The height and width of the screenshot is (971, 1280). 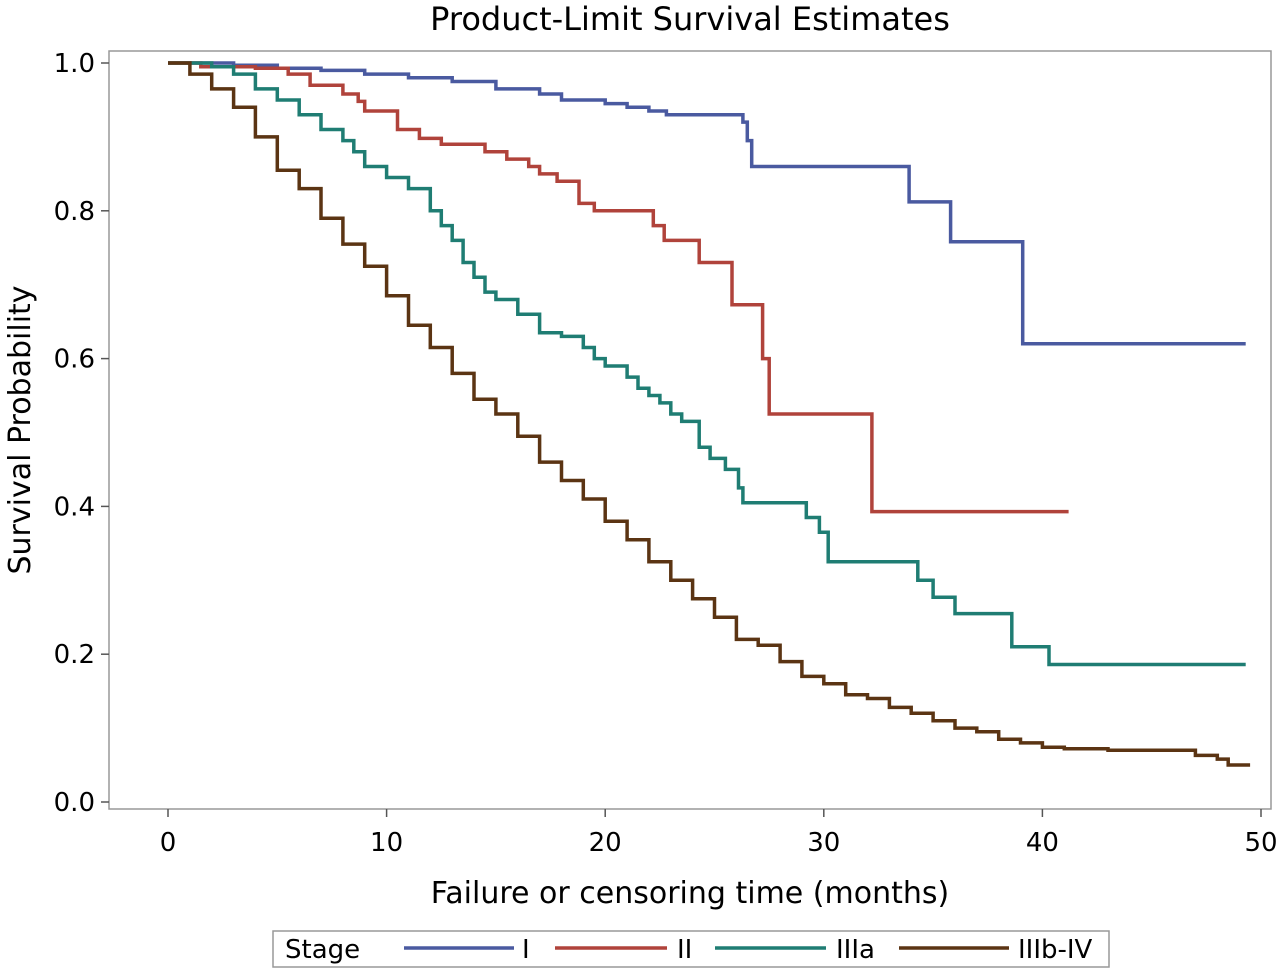 I want to click on legend-title: Stage, so click(x=322, y=950).